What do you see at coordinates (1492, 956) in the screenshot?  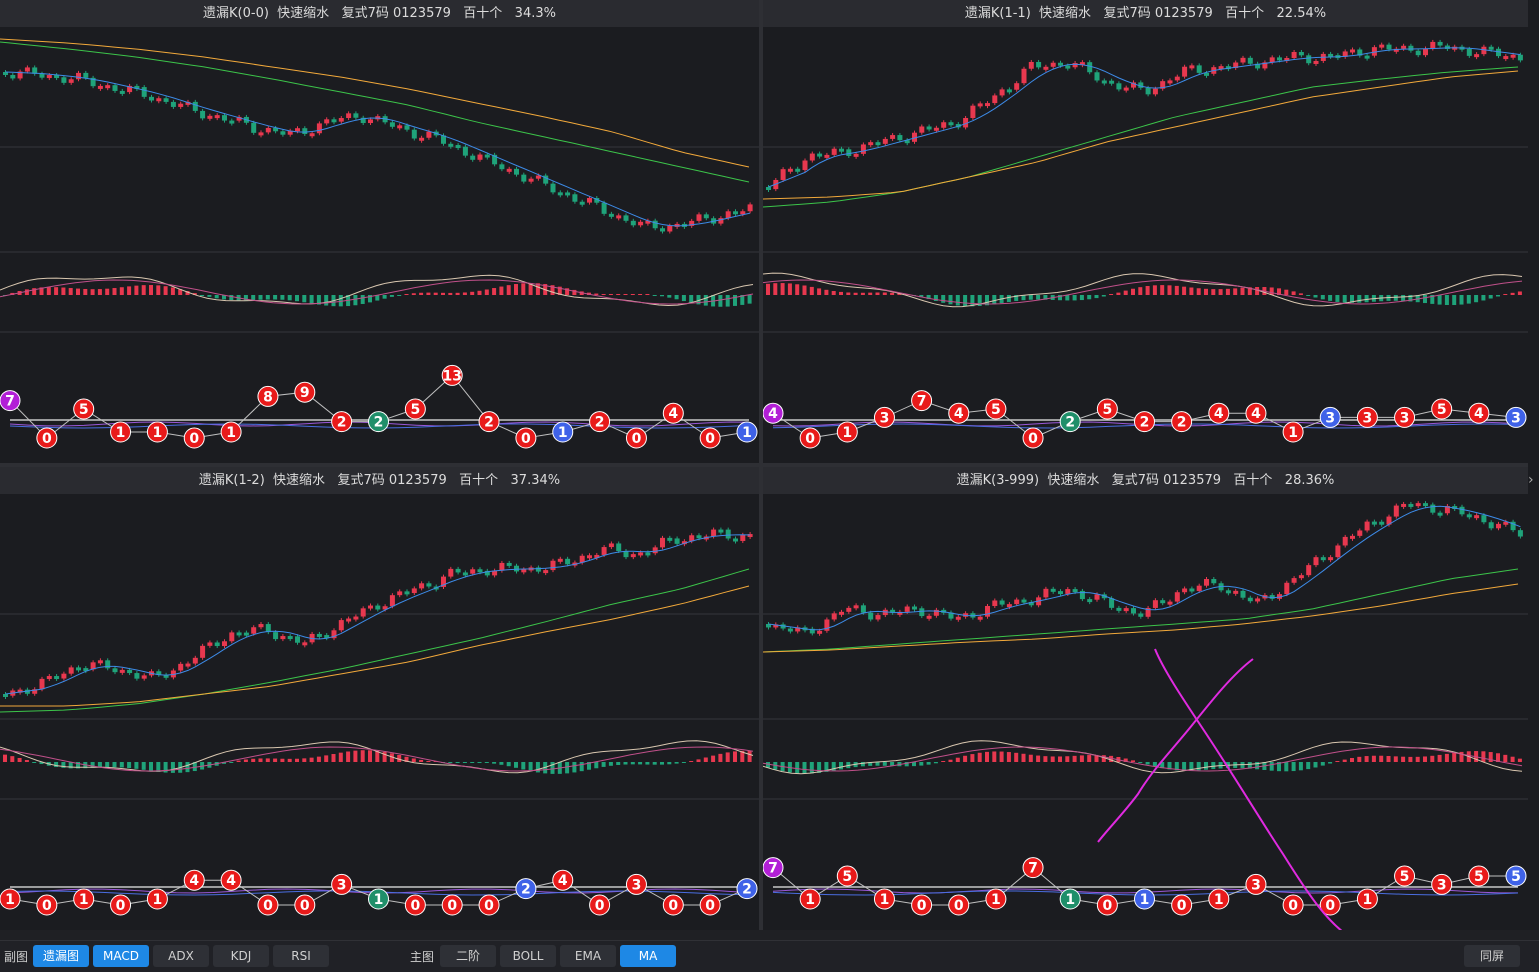 I see `sync-screen-button: 同屏` at bounding box center [1492, 956].